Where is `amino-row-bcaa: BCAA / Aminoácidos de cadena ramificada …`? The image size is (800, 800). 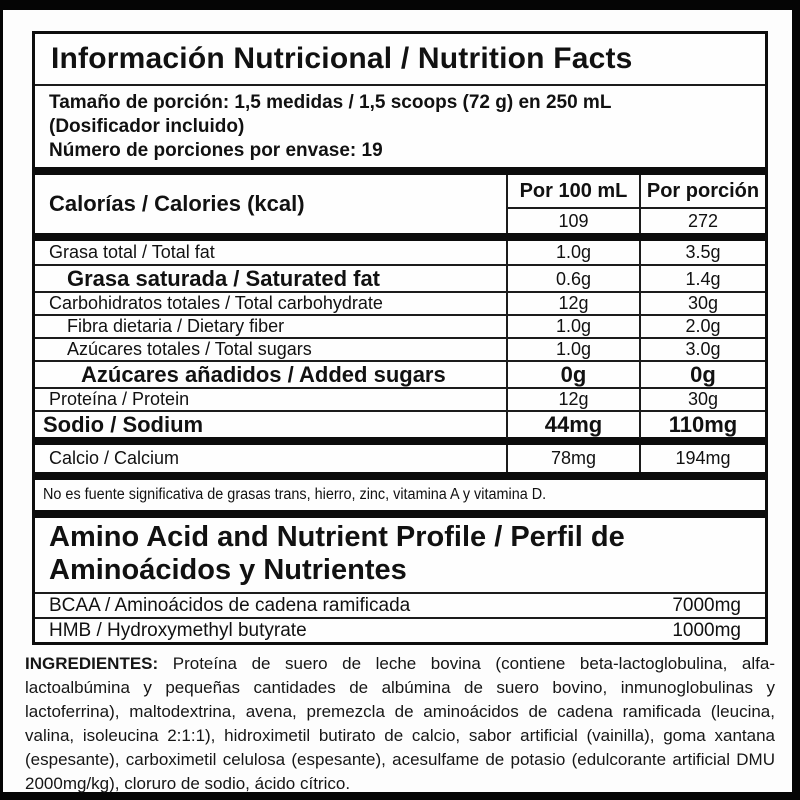 amino-row-bcaa: BCAA / Aminoácidos de cadena ramificada … is located at coordinates (400, 604).